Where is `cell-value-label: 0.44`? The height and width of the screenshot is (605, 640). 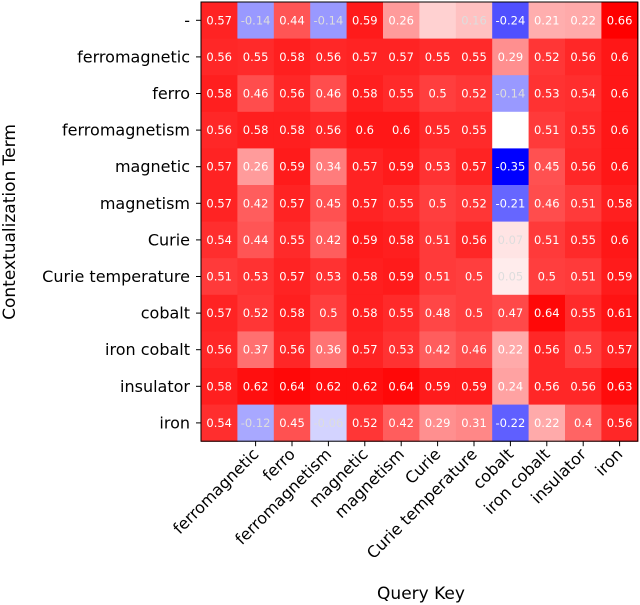
cell-value-label: 0.44 is located at coordinates (256, 240).